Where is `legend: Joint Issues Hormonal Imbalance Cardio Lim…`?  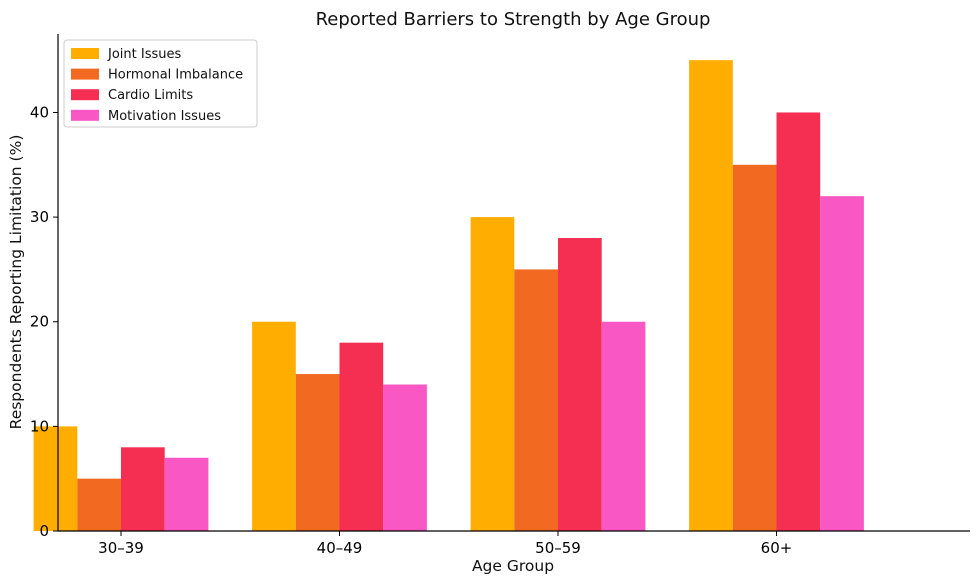
legend: Joint Issues Hormonal Imbalance Cardio Lim… is located at coordinates (160, 83).